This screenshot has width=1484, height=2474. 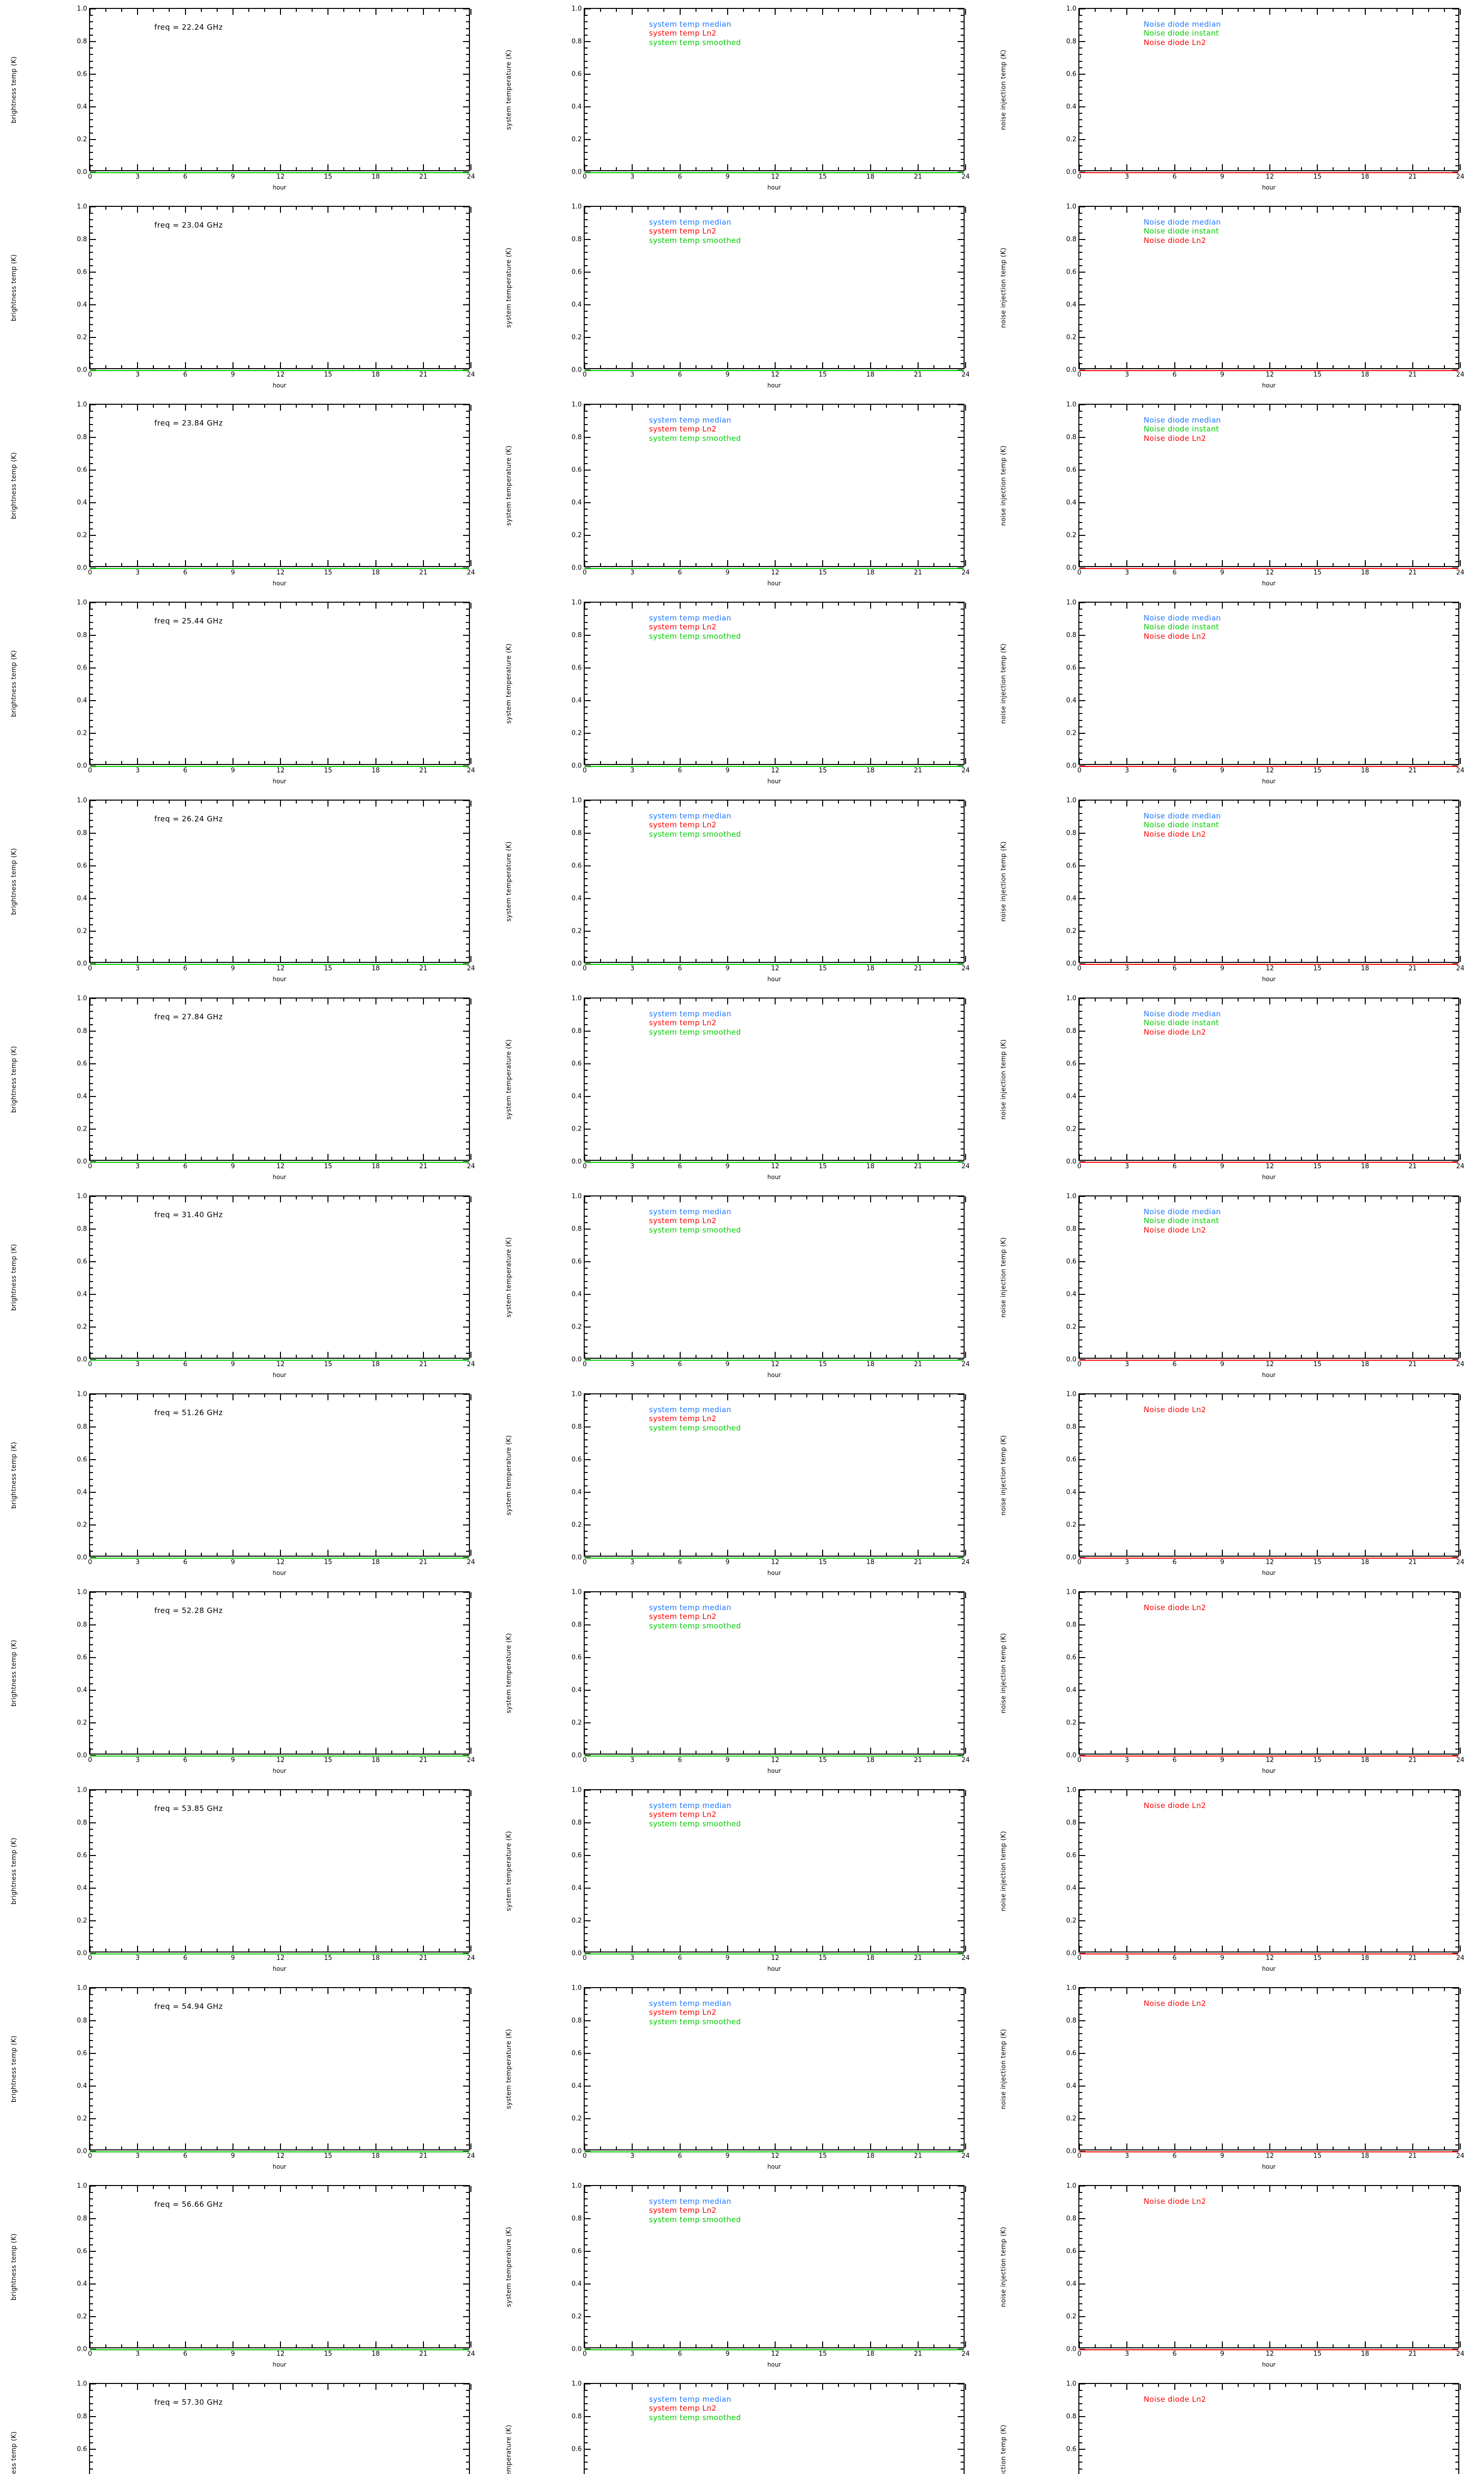 I want to click on legend-entry: system temp smoothed, so click(x=695, y=1626).